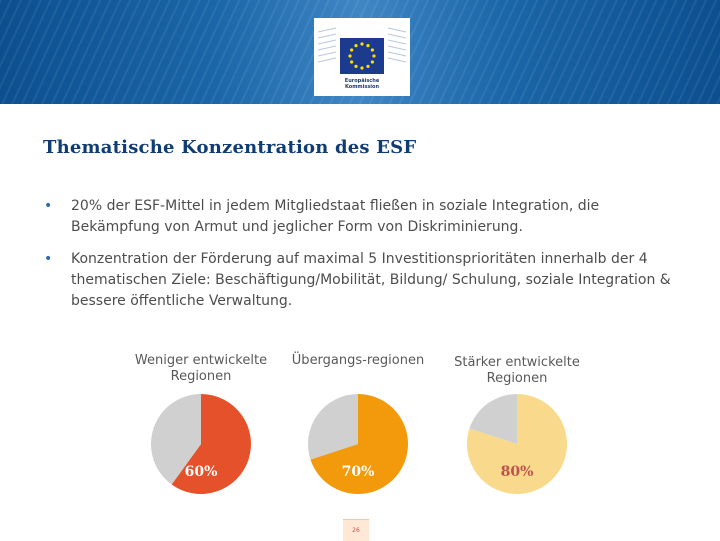 The height and width of the screenshot is (541, 720). What do you see at coordinates (201, 472) in the screenshot?
I see `pie-data-label: 60%` at bounding box center [201, 472].